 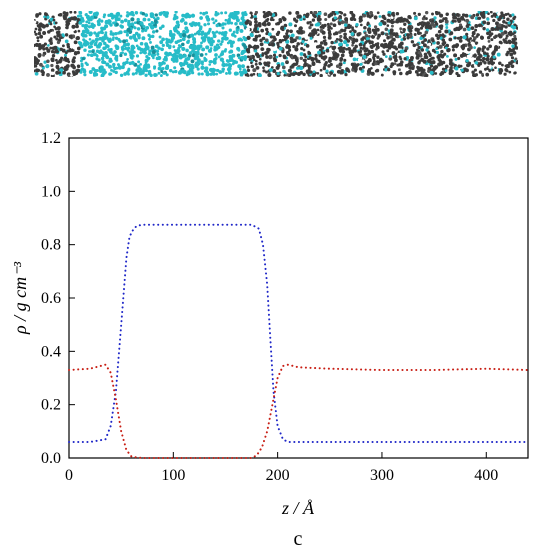 What do you see at coordinates (173, 475) in the screenshot?
I see `x-tick-label: 100` at bounding box center [173, 475].